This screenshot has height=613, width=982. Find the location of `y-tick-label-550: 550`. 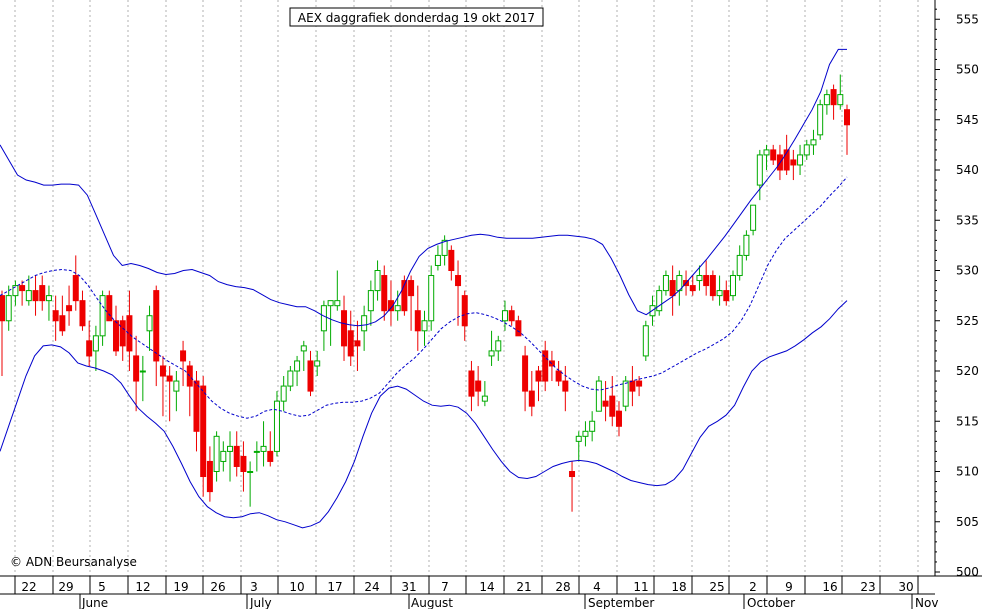

y-tick-label-550: 550 is located at coordinates (967, 70).